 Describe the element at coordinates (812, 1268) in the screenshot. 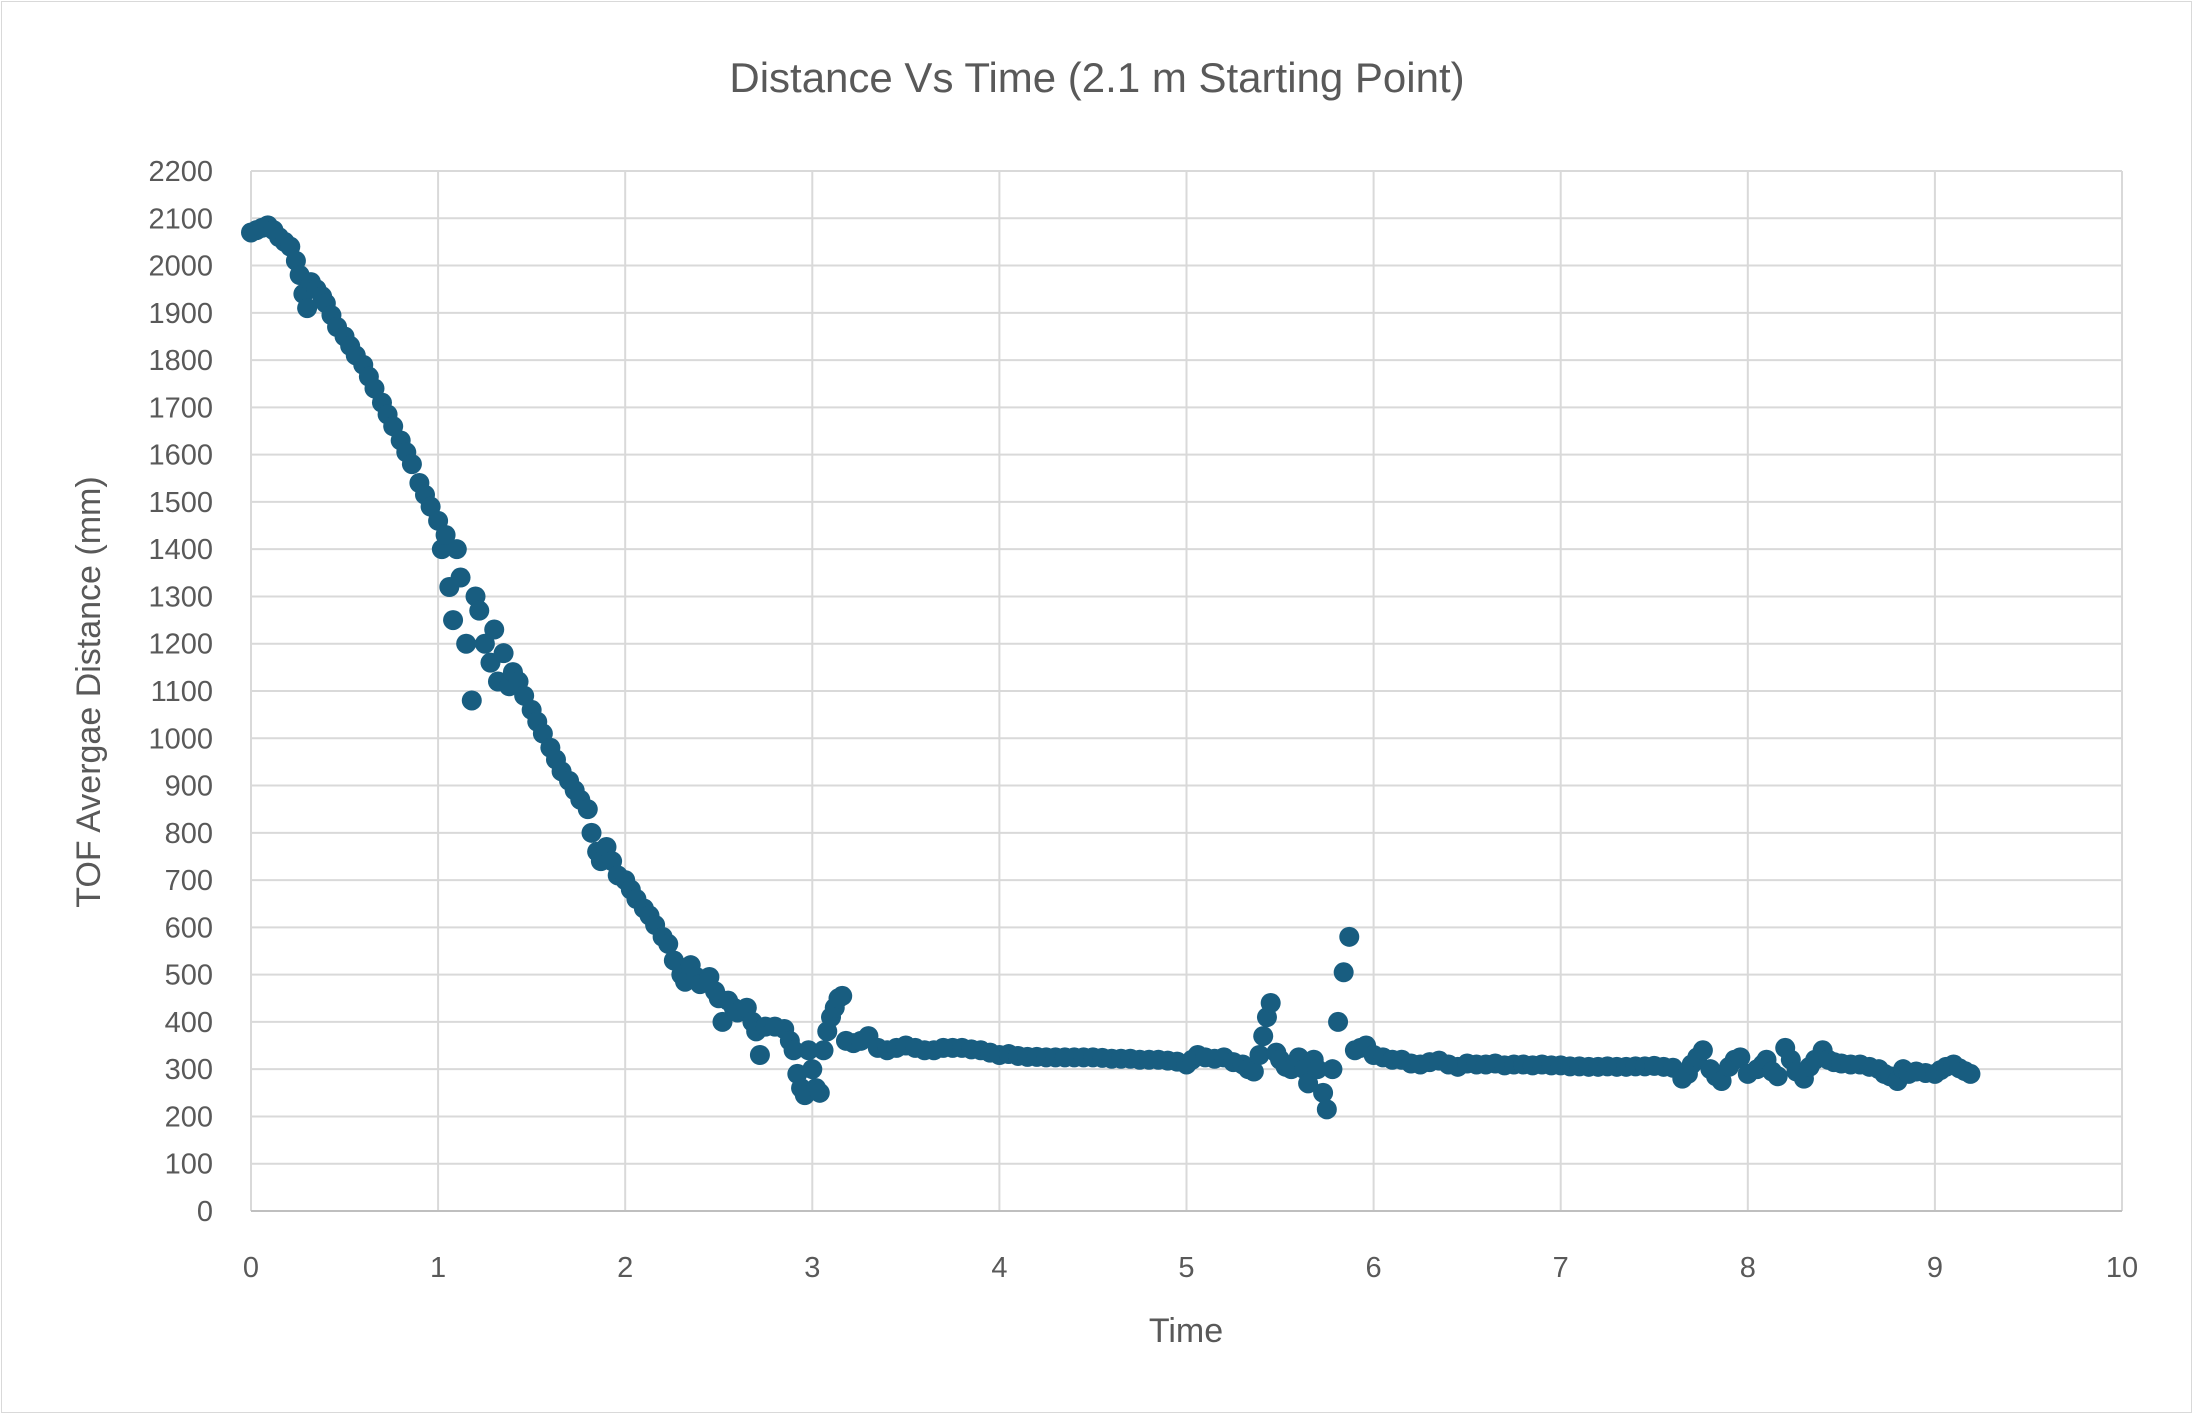

I see `x-tick-label: 3` at that location.